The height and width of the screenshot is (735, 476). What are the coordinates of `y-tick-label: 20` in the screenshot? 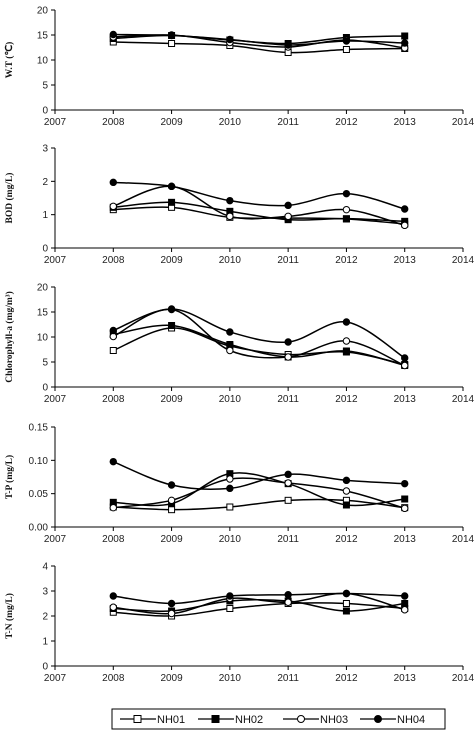 It's located at (43, 288).